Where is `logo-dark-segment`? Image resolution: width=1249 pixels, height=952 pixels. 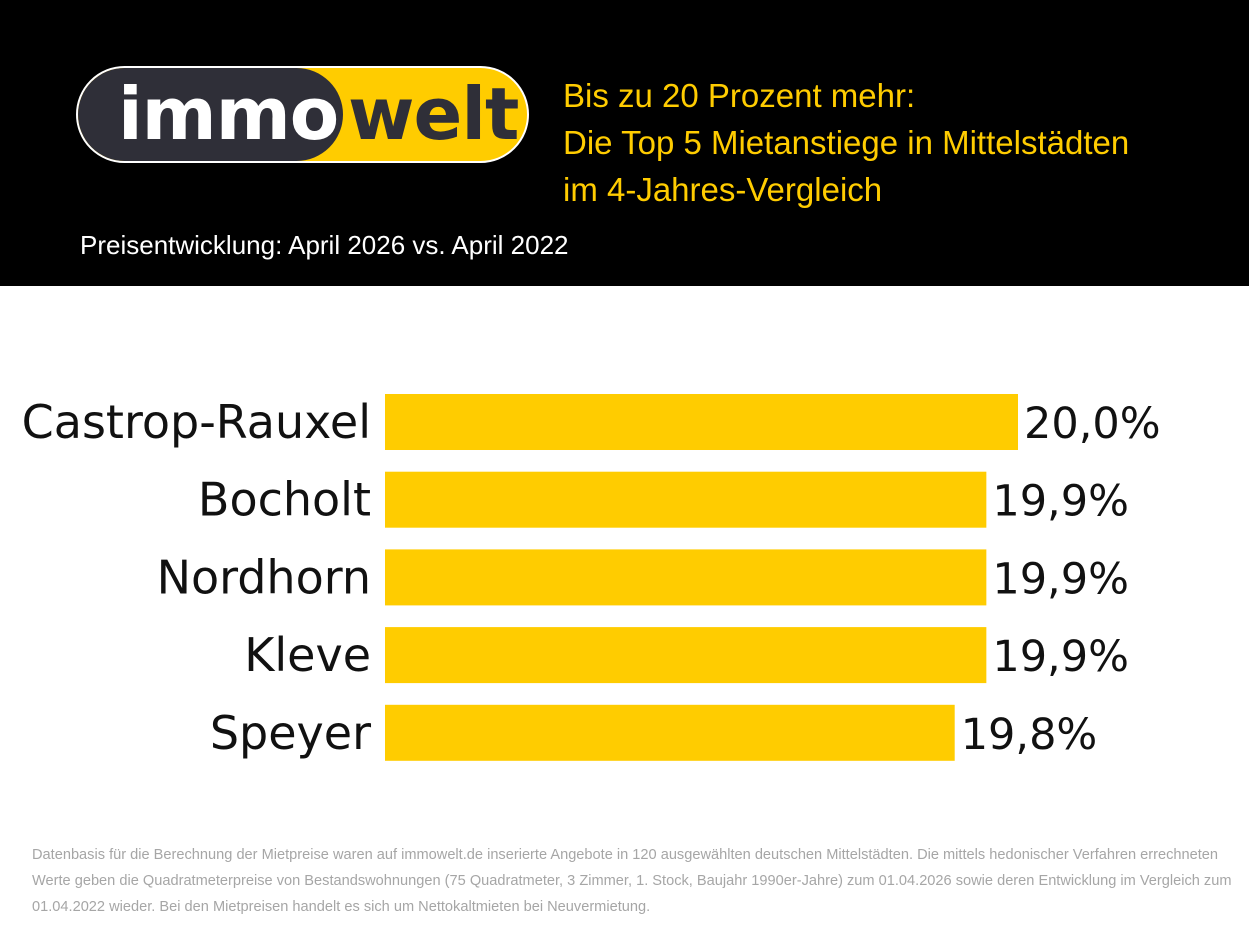
logo-dark-segment is located at coordinates (210, 114).